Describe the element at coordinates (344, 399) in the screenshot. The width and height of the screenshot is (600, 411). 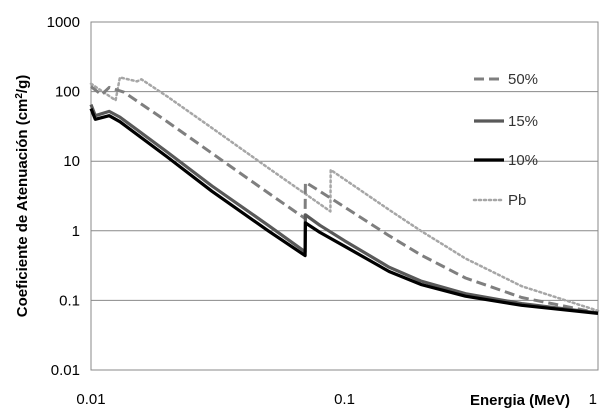
I see `x-tick-label: 0.1` at that location.